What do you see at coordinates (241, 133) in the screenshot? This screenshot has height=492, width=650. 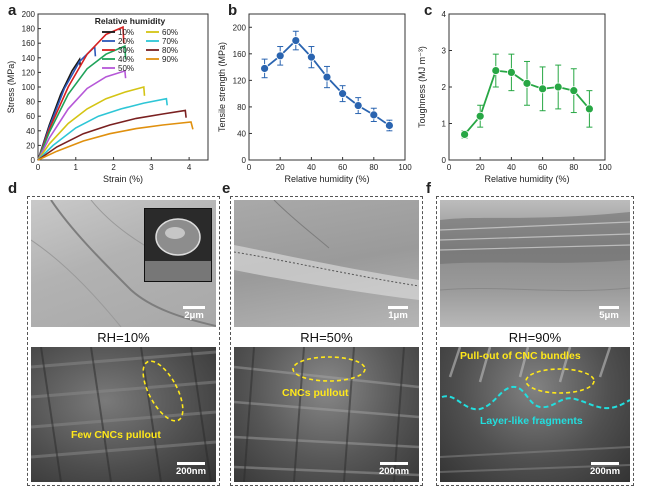 I see `chart-b-ytick-label: 40` at bounding box center [241, 133].